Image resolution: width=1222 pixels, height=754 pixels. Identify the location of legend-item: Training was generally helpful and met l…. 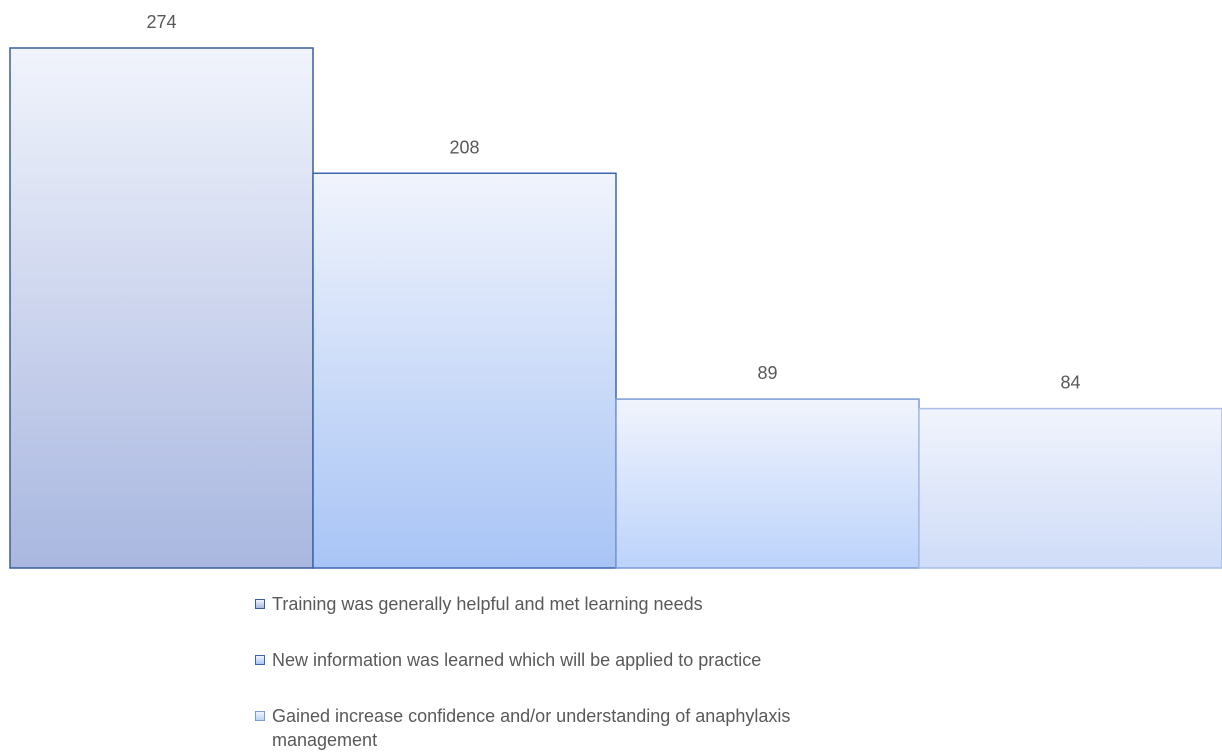
(555, 604).